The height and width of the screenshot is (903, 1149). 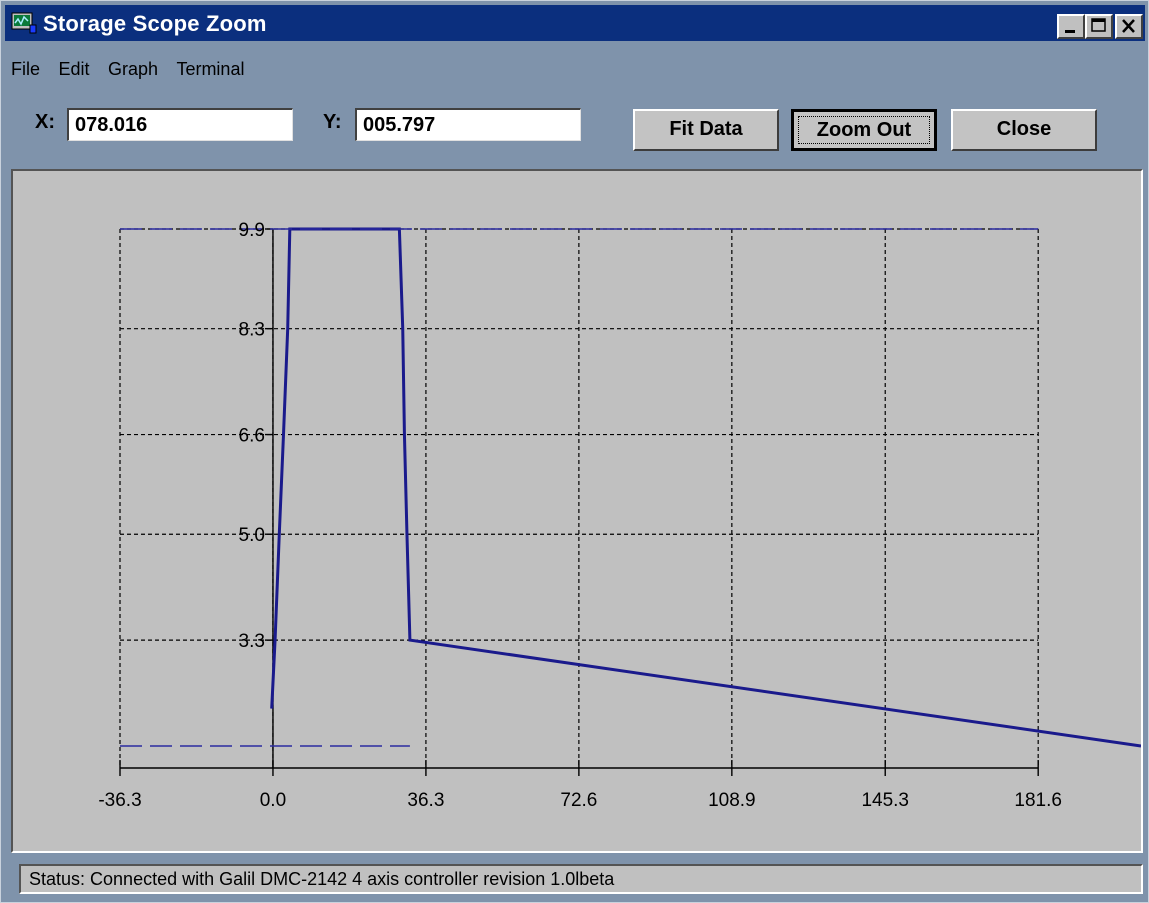 What do you see at coordinates (252, 535) in the screenshot?
I see `y-tick-label-3: 5.0` at bounding box center [252, 535].